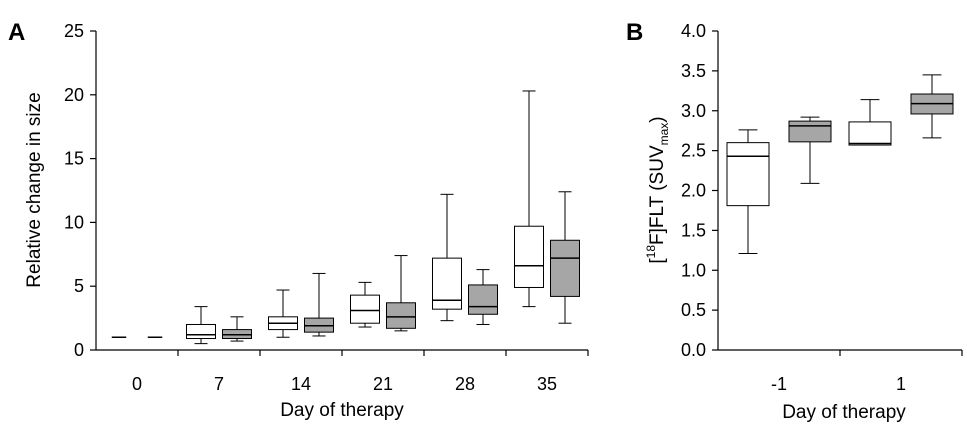 The image size is (967, 428). What do you see at coordinates (465, 384) in the screenshot?
I see `panel-a-x-tick-label: 28` at bounding box center [465, 384].